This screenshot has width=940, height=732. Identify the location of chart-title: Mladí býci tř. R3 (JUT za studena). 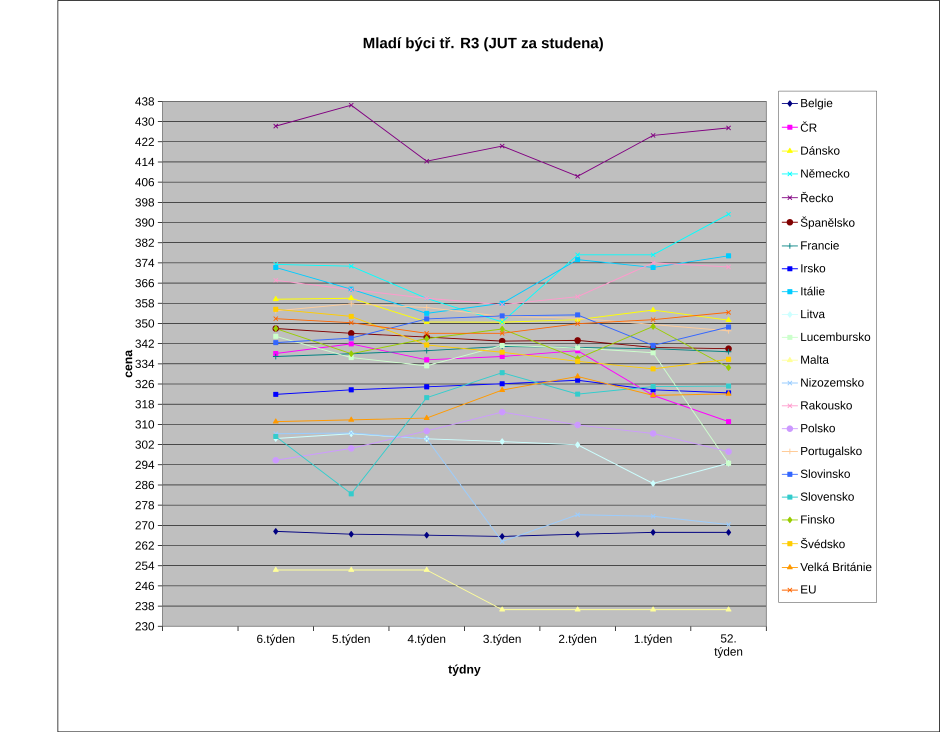
(483, 44).